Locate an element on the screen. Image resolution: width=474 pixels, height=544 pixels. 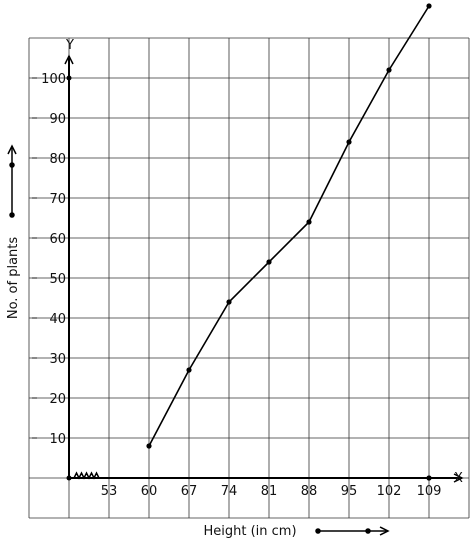
x-tick-label: 102 is located at coordinates (389, 491).